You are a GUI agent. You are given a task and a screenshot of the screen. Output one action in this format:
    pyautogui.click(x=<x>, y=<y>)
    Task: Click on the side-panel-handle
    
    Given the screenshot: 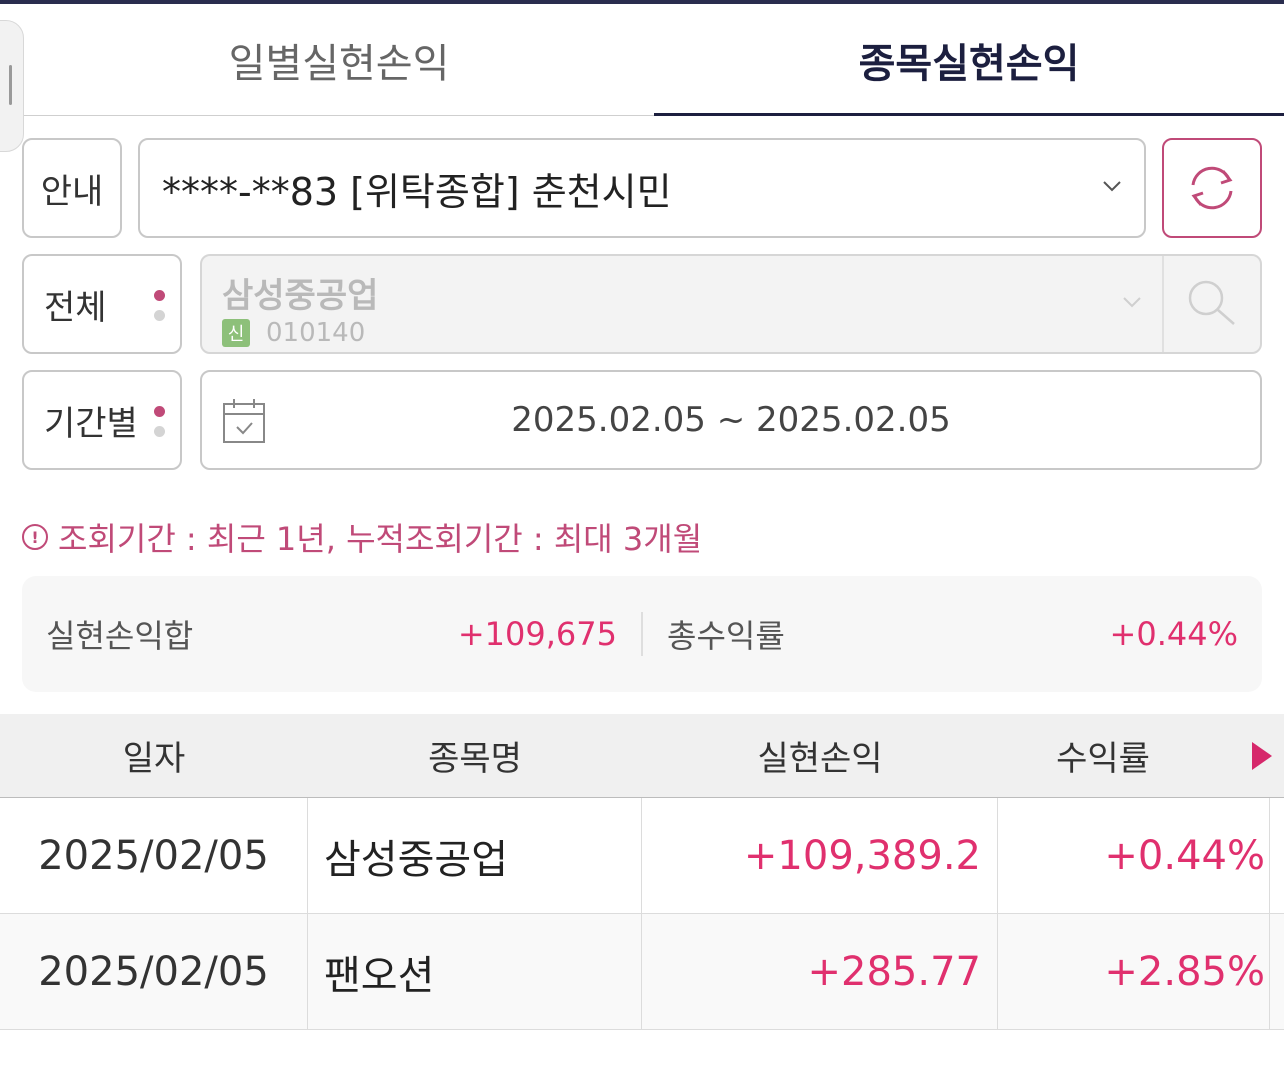 What is the action you would take?
    pyautogui.click(x=12, y=86)
    